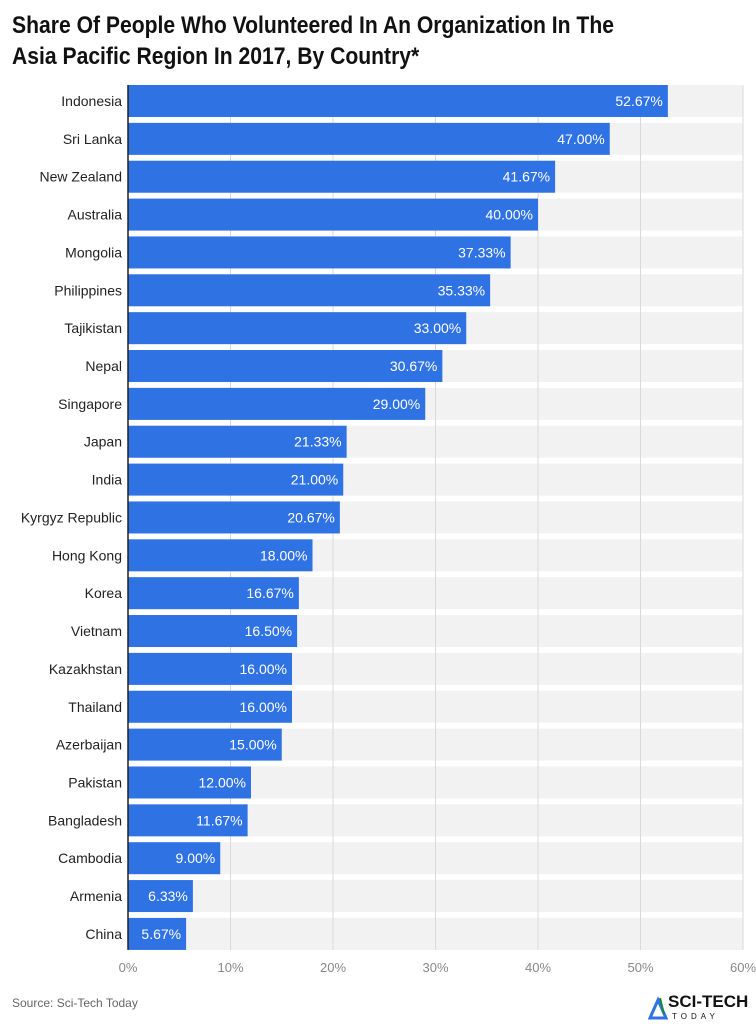  What do you see at coordinates (213, 631) in the screenshot?
I see `bar-vietnam` at bounding box center [213, 631].